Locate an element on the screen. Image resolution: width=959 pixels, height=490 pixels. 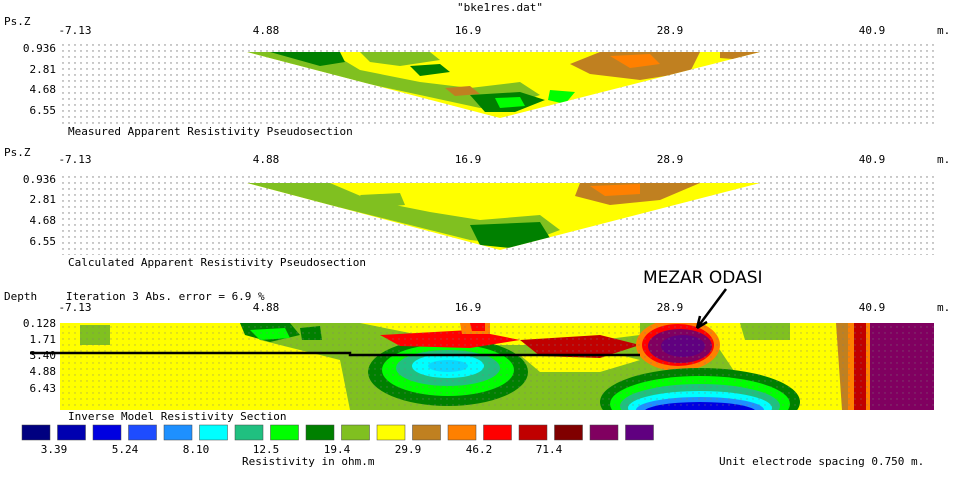
panel1-ylabel: Ps.Z is located at coordinates (17, 21).